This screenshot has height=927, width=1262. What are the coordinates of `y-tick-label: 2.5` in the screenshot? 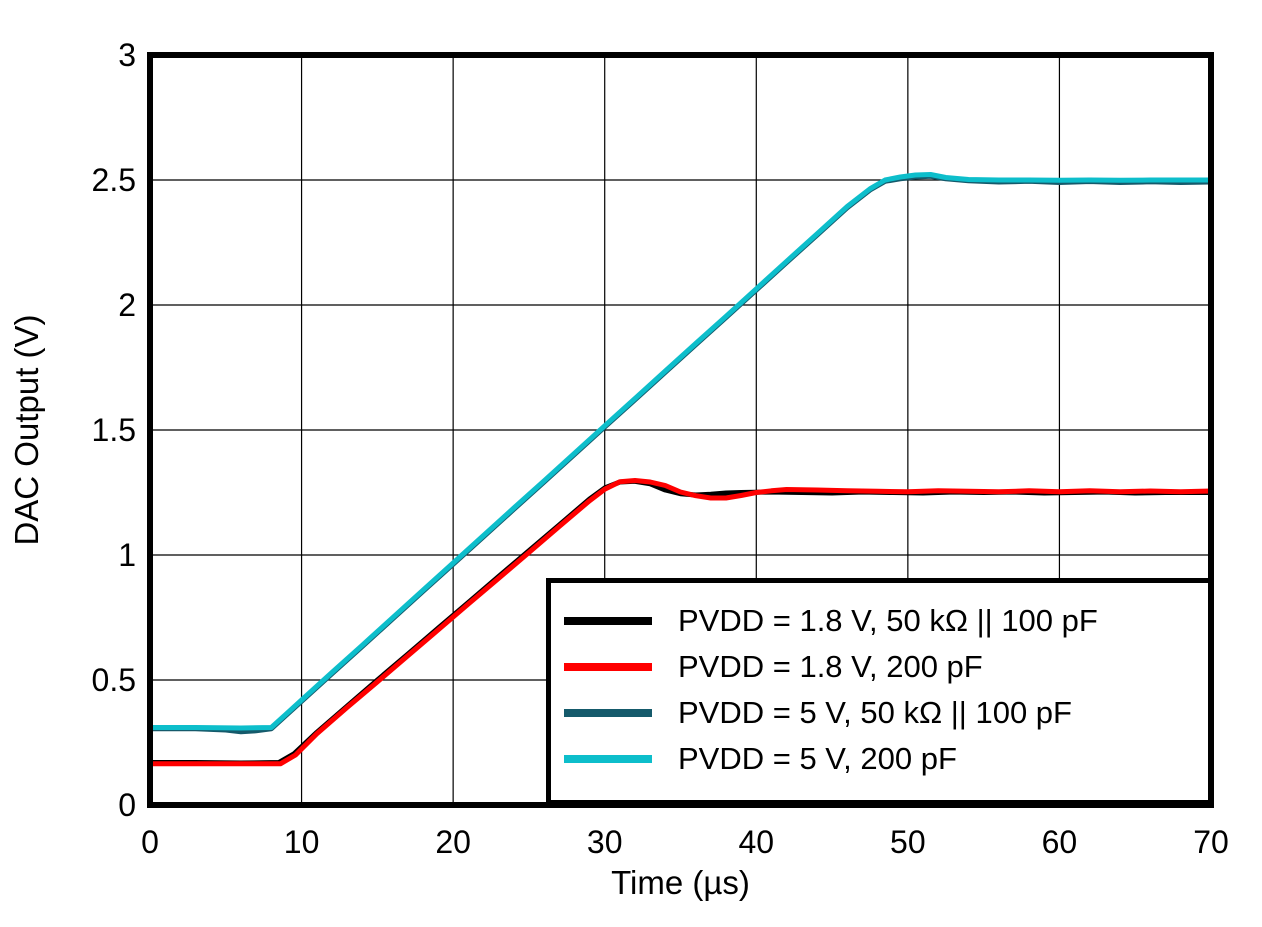 It's located at (113, 180).